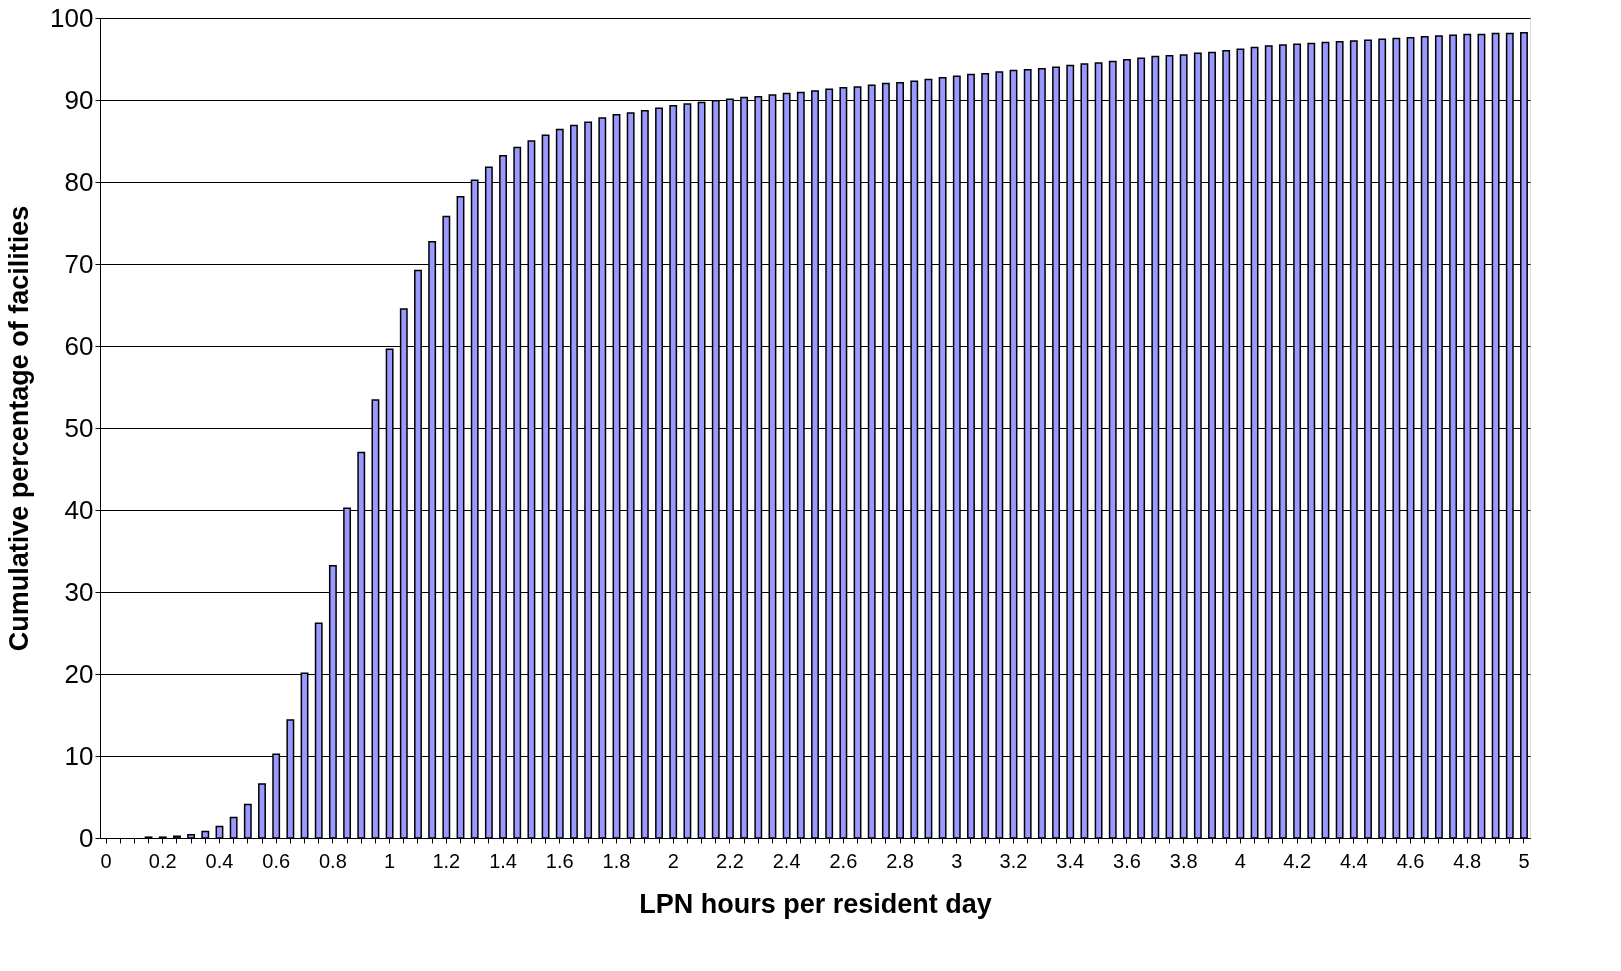  What do you see at coordinates (1183, 860) in the screenshot?
I see `x-tick-label: 3.8` at bounding box center [1183, 860].